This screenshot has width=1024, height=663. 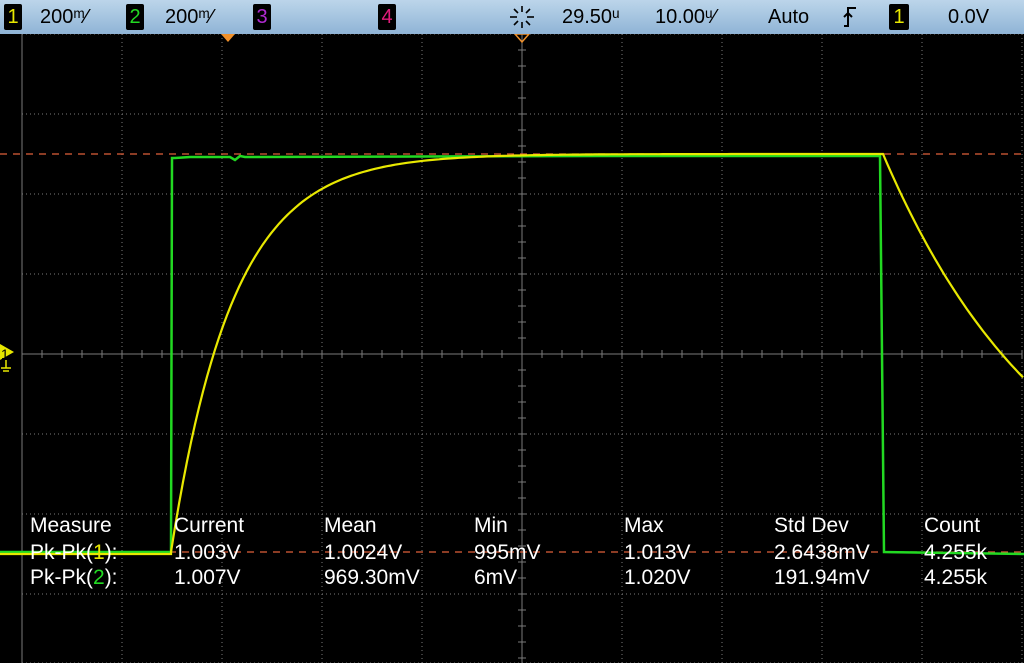 What do you see at coordinates (956, 577) in the screenshot?
I see `row2-count: 4.255k` at bounding box center [956, 577].